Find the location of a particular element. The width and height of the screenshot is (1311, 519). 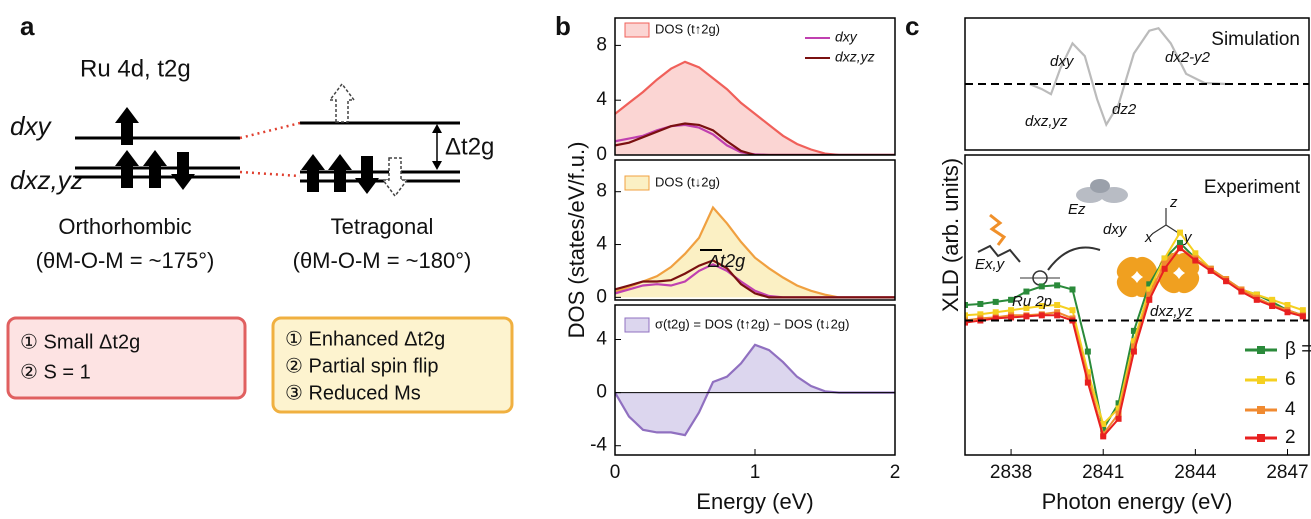

x-tick-label: 2 is located at coordinates (895, 472).